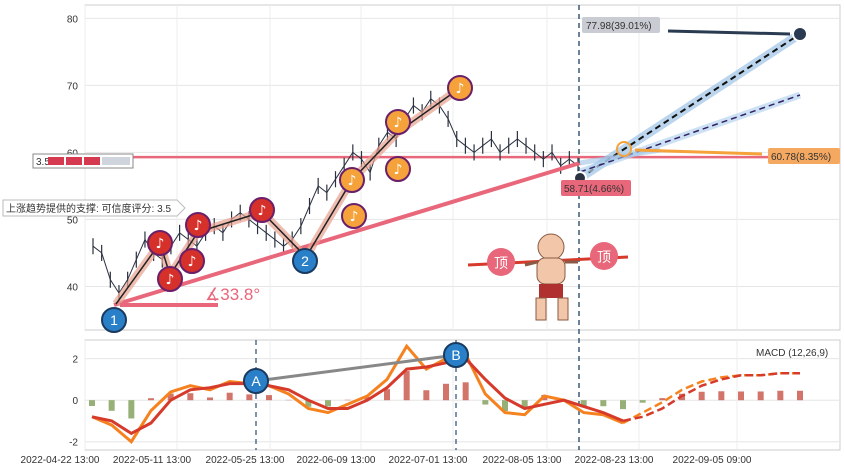 The image size is (844, 471). Describe the element at coordinates (245, 460) in the screenshot. I see `x-tick-label: 2022-05-25 13:00` at that location.